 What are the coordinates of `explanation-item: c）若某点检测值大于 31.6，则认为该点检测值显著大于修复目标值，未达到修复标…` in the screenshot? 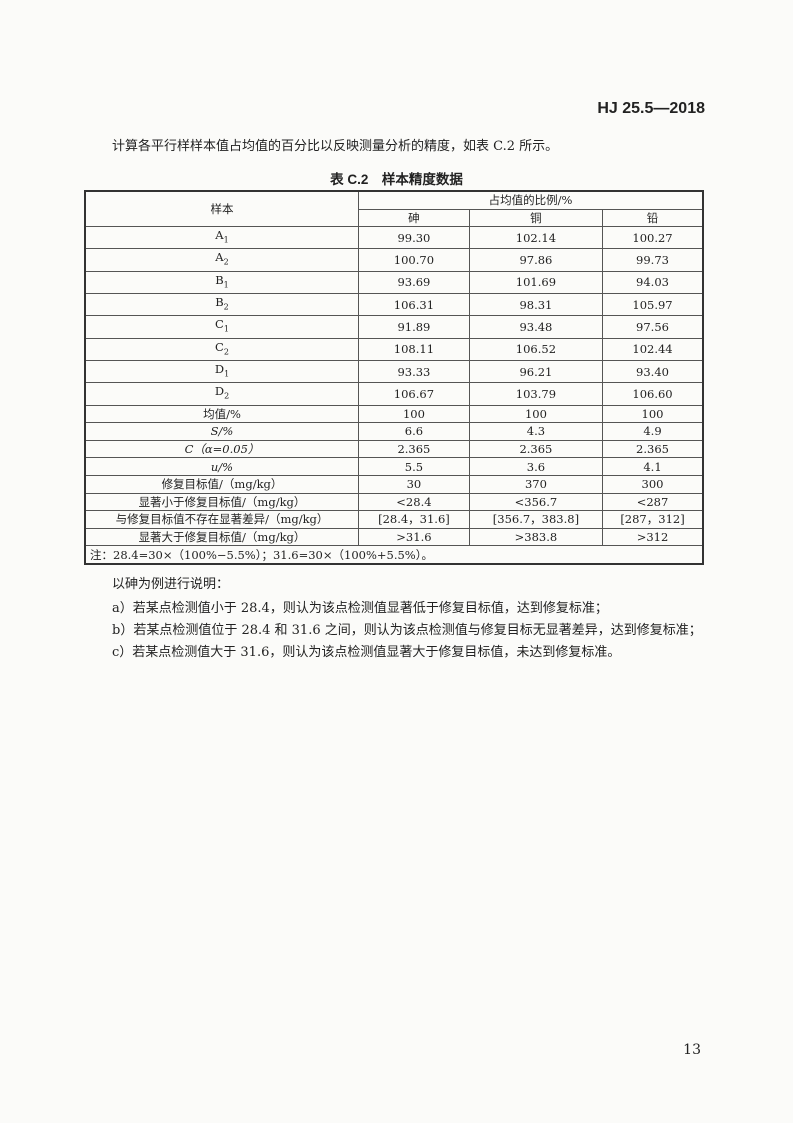 It's located at (366, 652).